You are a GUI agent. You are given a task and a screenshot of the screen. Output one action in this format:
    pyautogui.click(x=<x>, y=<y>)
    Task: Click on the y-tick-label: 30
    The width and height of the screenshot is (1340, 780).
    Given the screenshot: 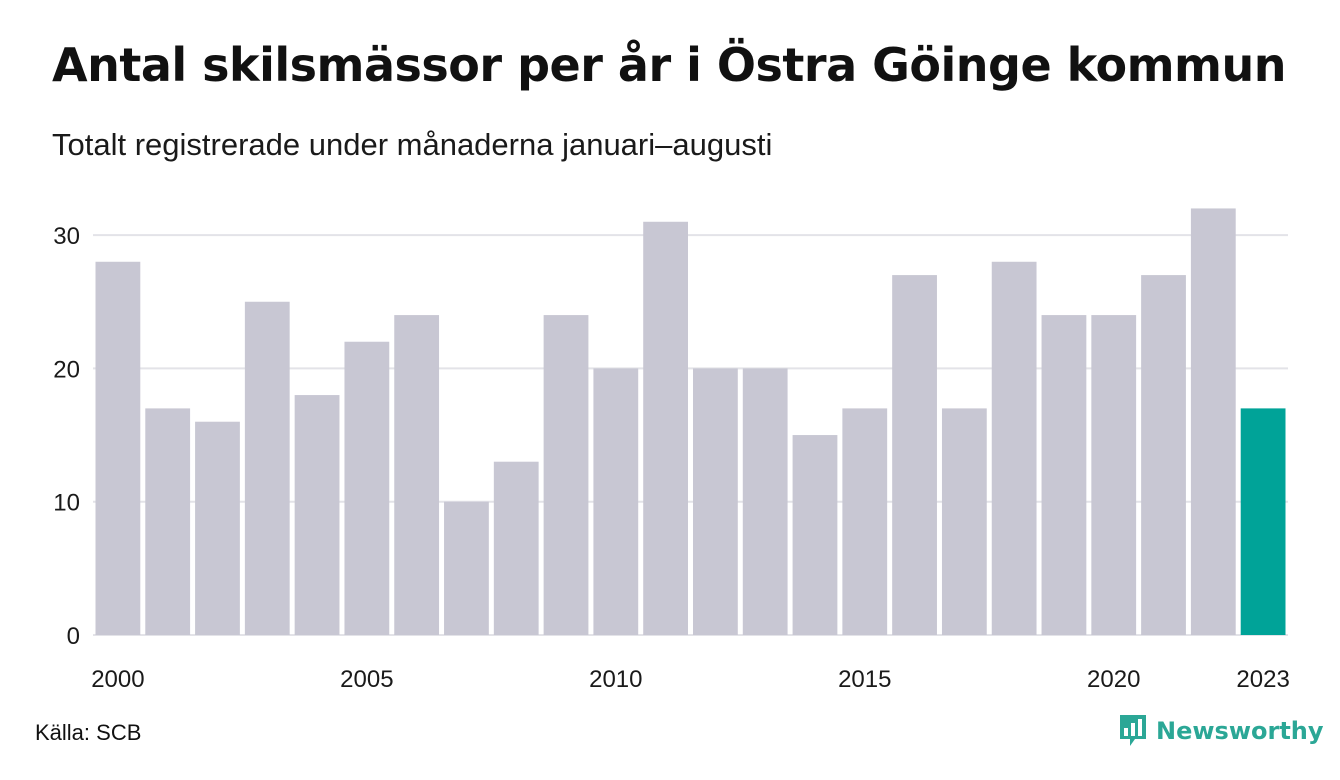 What is the action you would take?
    pyautogui.click(x=66, y=236)
    